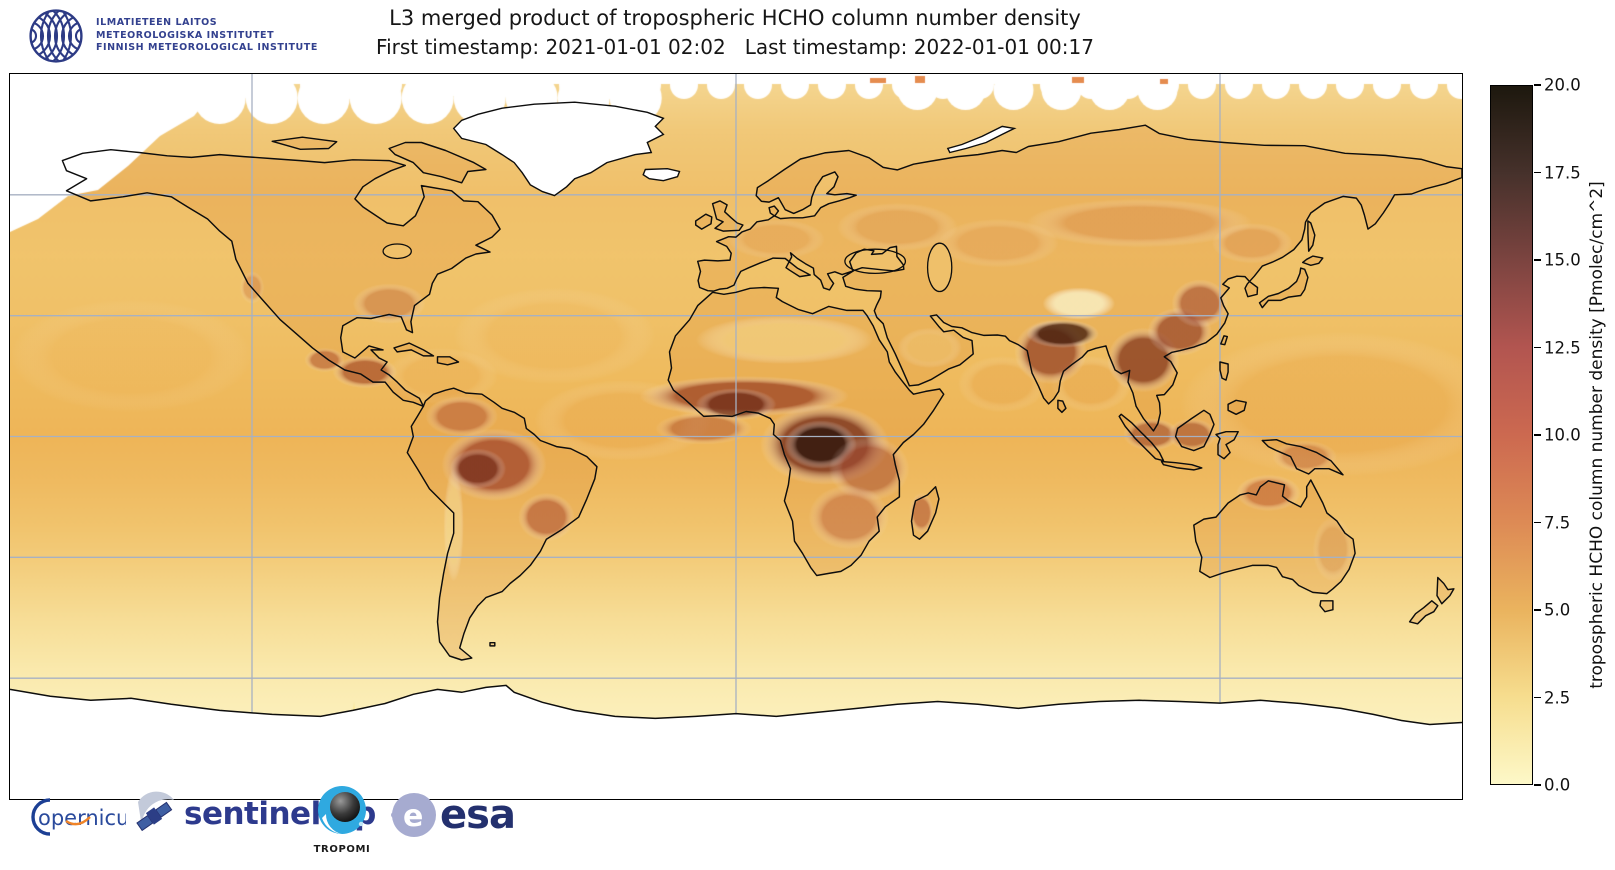 This screenshot has height=870, width=1615. What do you see at coordinates (56, 36) in the screenshot?
I see `fmi-globe-logo-icon` at bounding box center [56, 36].